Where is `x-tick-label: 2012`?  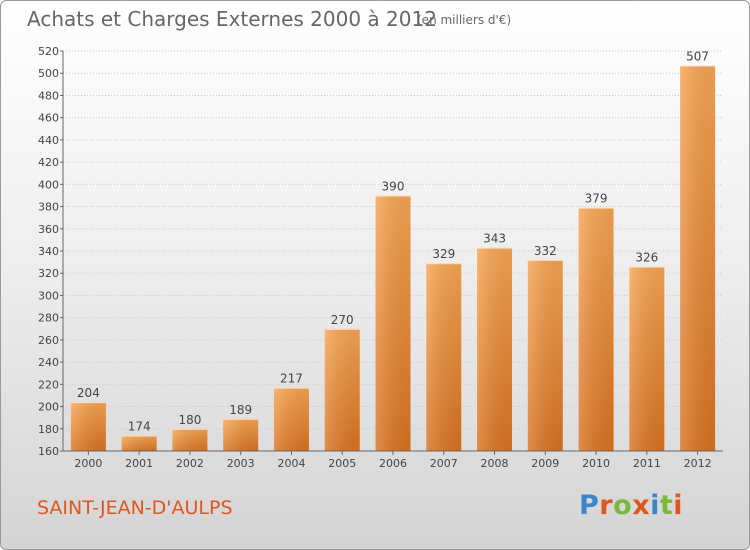
x-tick-label: 2012 is located at coordinates (698, 463).